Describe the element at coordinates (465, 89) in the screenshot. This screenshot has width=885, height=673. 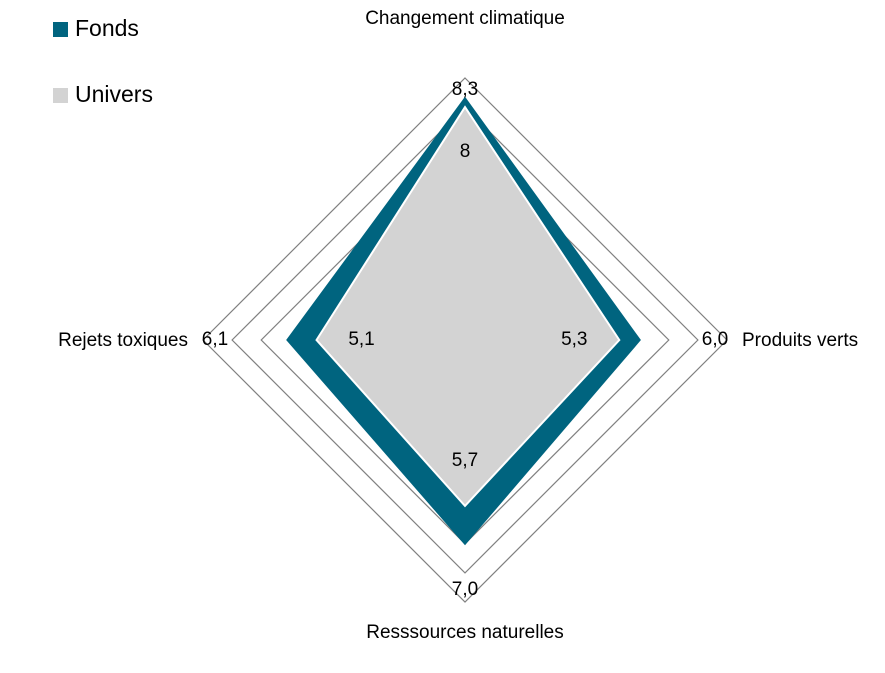
I see `data-label: 8,3` at that location.